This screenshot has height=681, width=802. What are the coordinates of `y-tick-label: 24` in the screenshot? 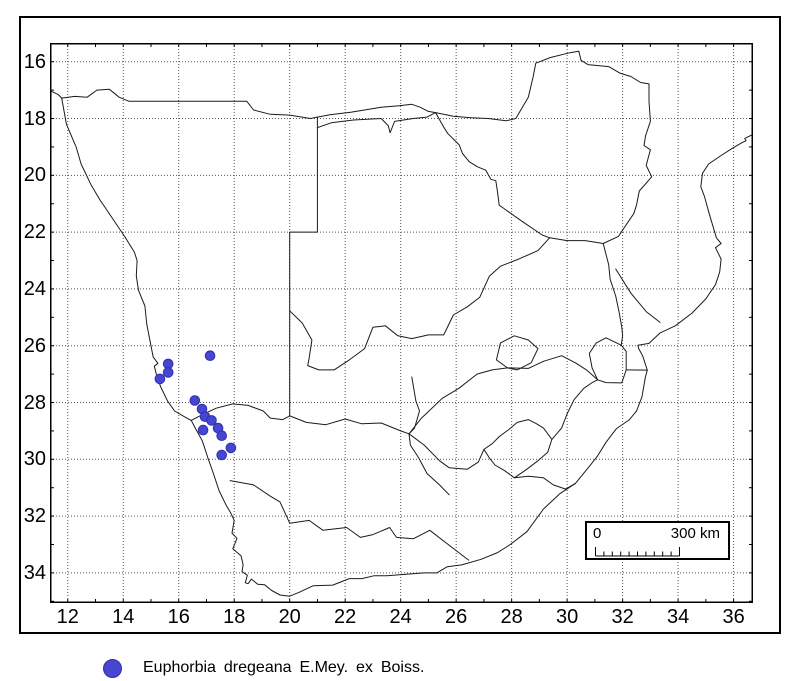 It's located at (34, 288).